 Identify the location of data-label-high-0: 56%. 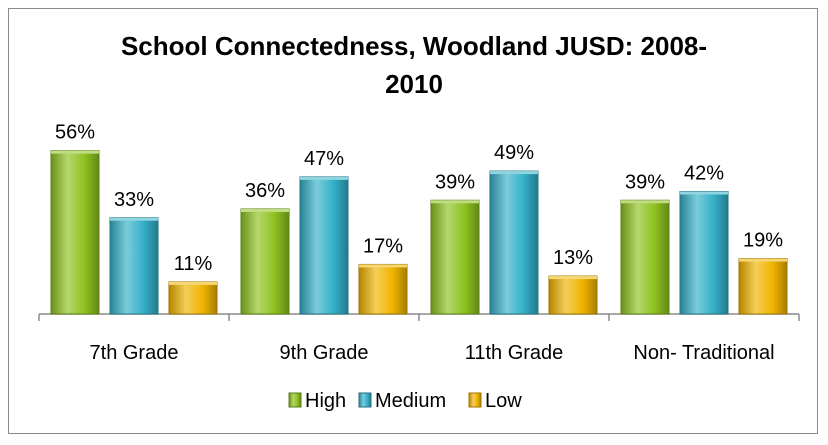
(75, 133).